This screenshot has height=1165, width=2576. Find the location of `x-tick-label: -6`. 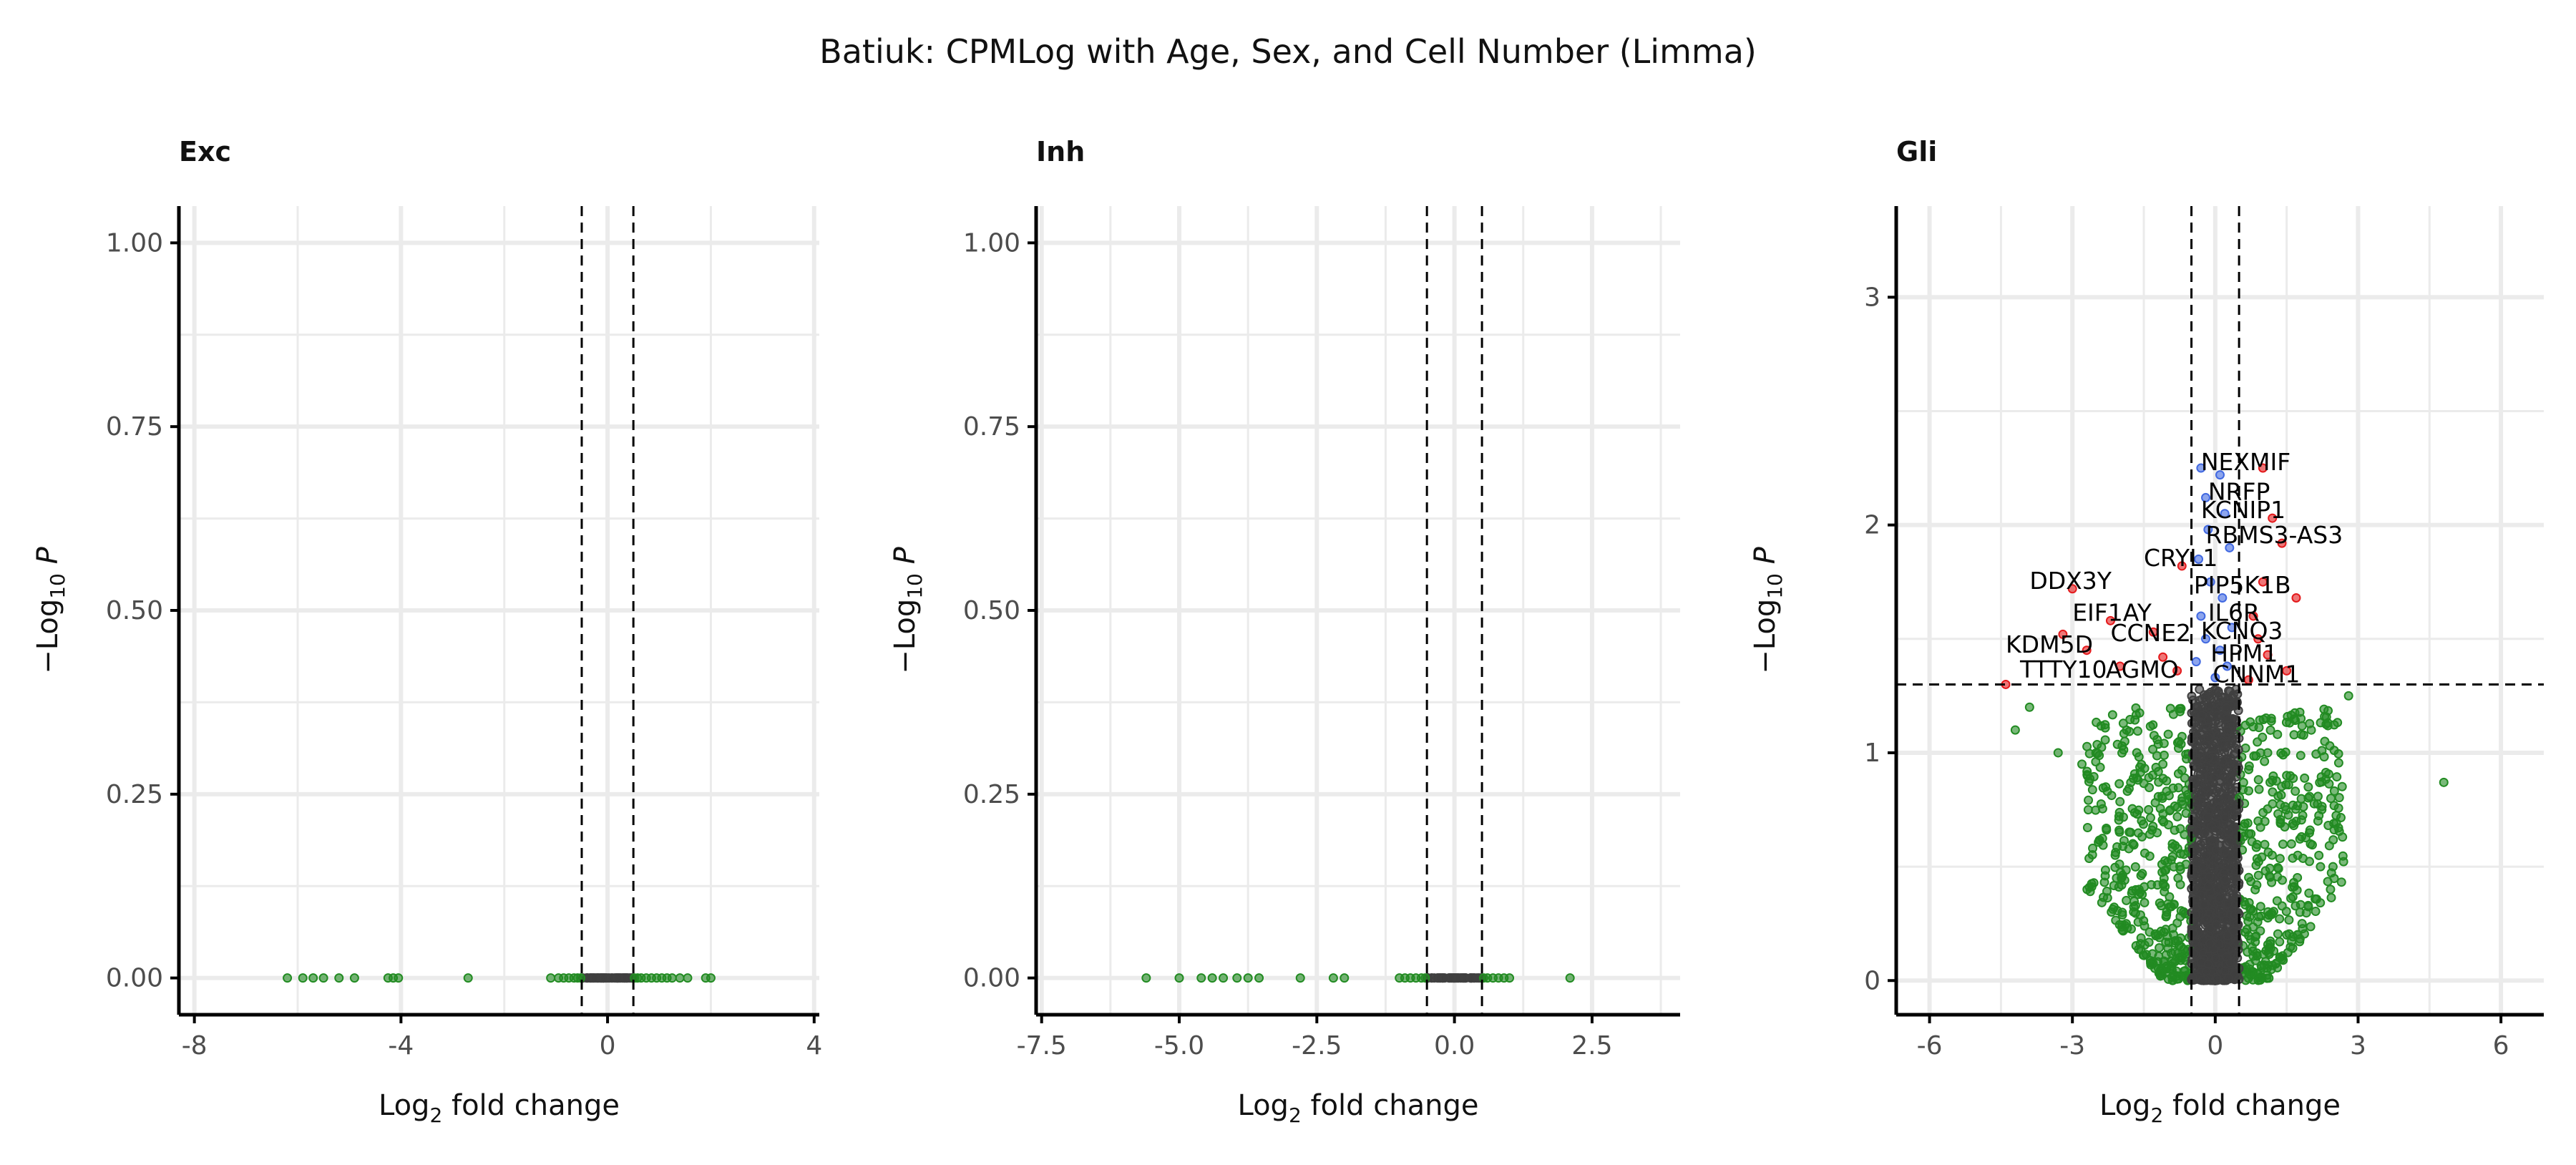

x-tick-label: -6 is located at coordinates (1930, 1046).